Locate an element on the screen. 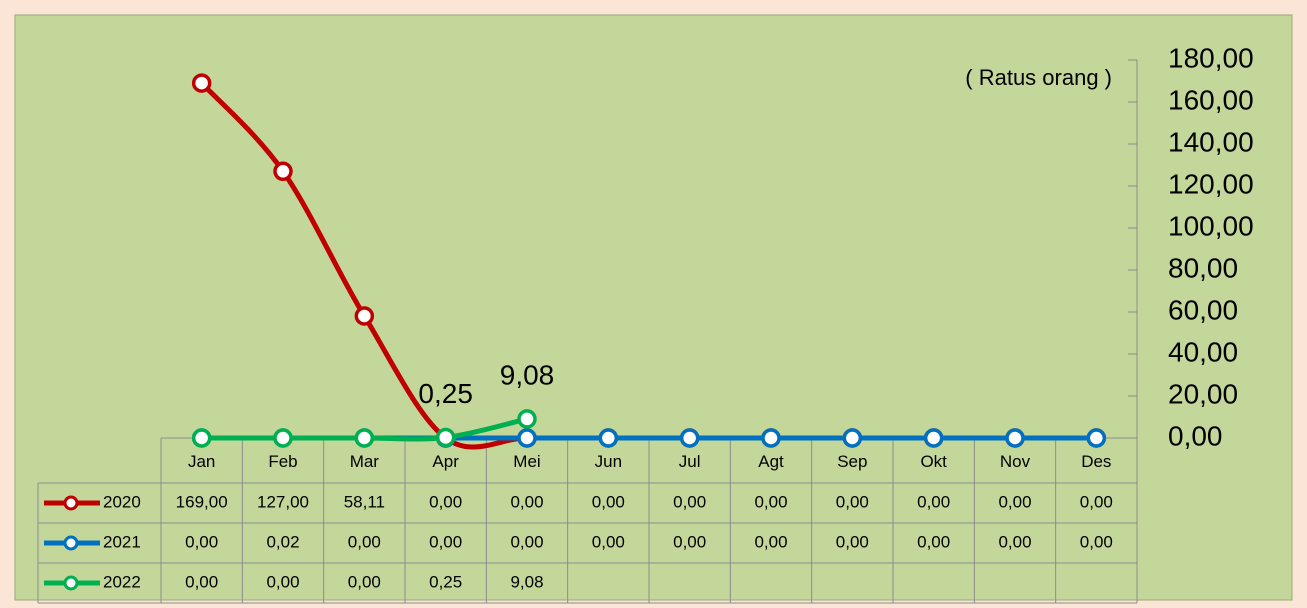  table-cell: 0,02 is located at coordinates (282, 541).